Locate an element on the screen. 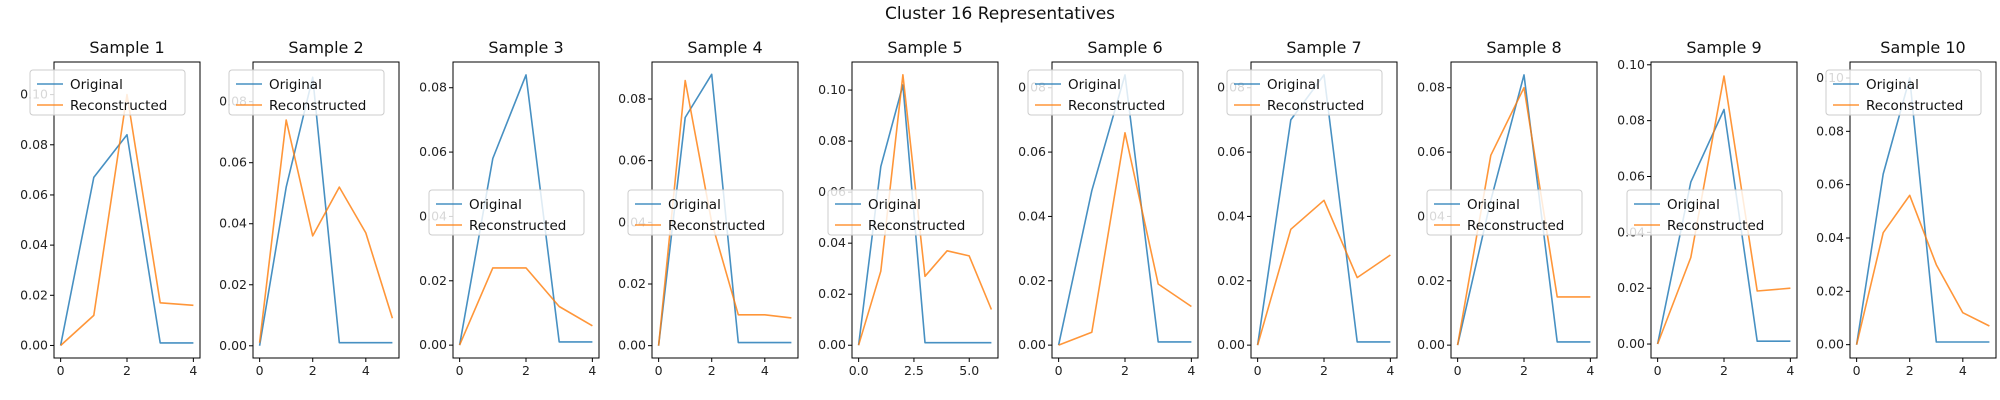  subplot-title: Sample 3 is located at coordinates (525, 47).